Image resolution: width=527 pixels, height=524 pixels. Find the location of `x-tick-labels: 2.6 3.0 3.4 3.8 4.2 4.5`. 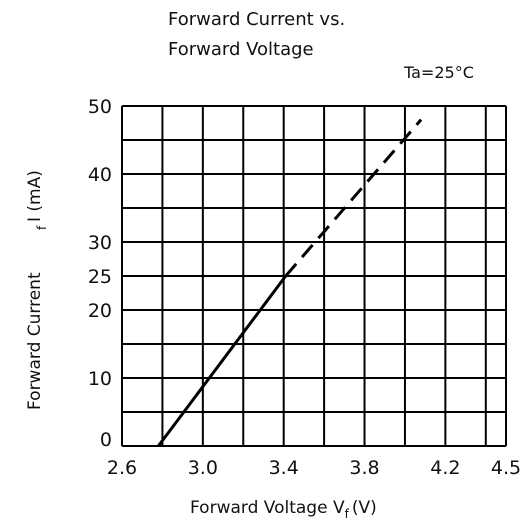

x-tick-labels: 2.6 3.0 3.4 3.8 4.2 4.5 is located at coordinates (314, 468).